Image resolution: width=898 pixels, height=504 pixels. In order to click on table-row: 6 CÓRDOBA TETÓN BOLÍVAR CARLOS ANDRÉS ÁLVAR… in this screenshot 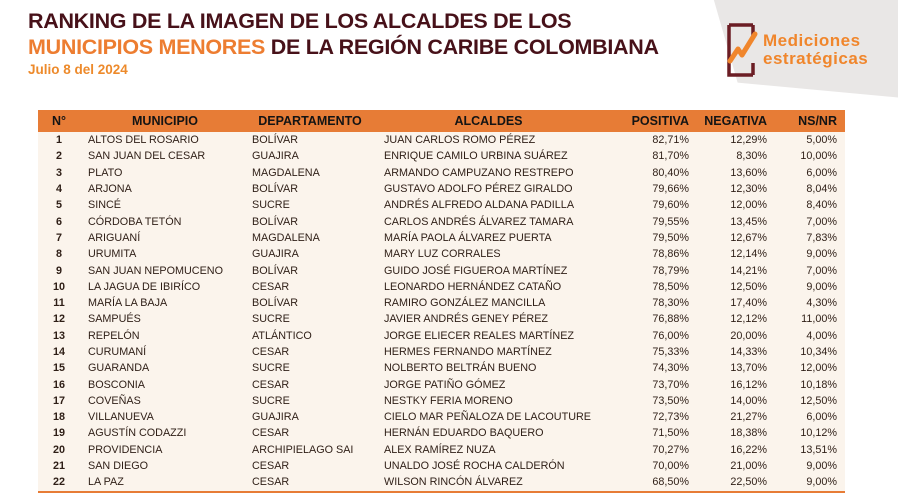, I will do `click(441, 221)`.